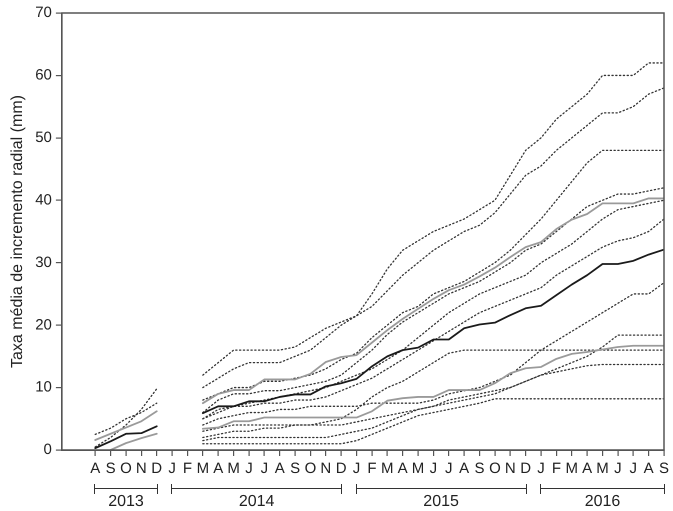 This screenshot has width=673, height=511. I want to click on text: 2015, so click(441, 502).